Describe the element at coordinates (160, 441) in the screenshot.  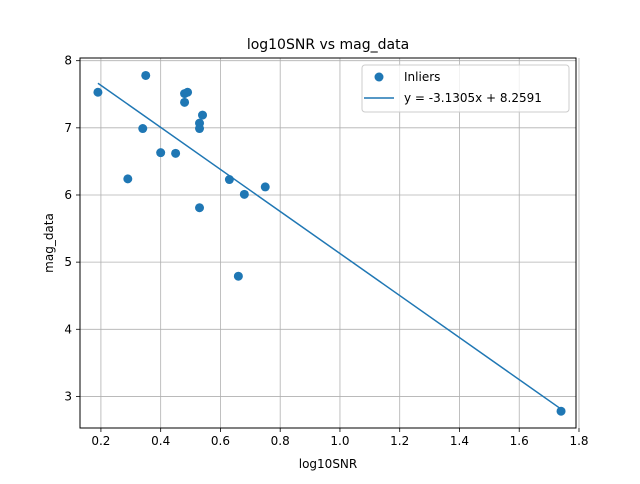
I see `x-tick-label: 0.4` at that location.